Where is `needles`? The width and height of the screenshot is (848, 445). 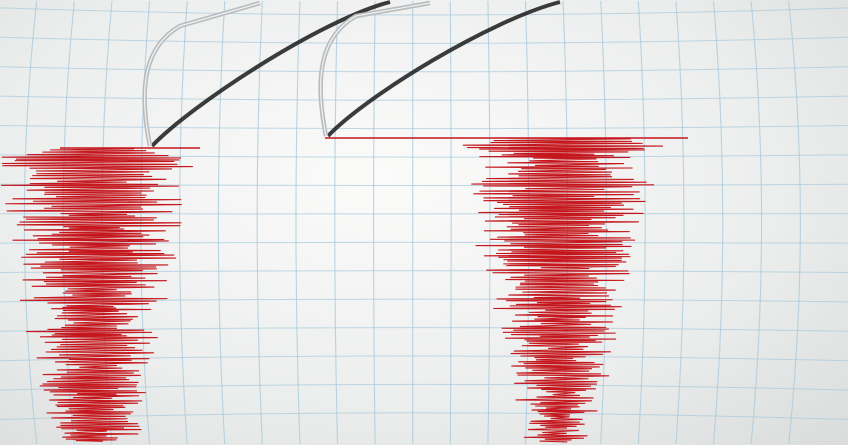
needles is located at coordinates (286, 73).